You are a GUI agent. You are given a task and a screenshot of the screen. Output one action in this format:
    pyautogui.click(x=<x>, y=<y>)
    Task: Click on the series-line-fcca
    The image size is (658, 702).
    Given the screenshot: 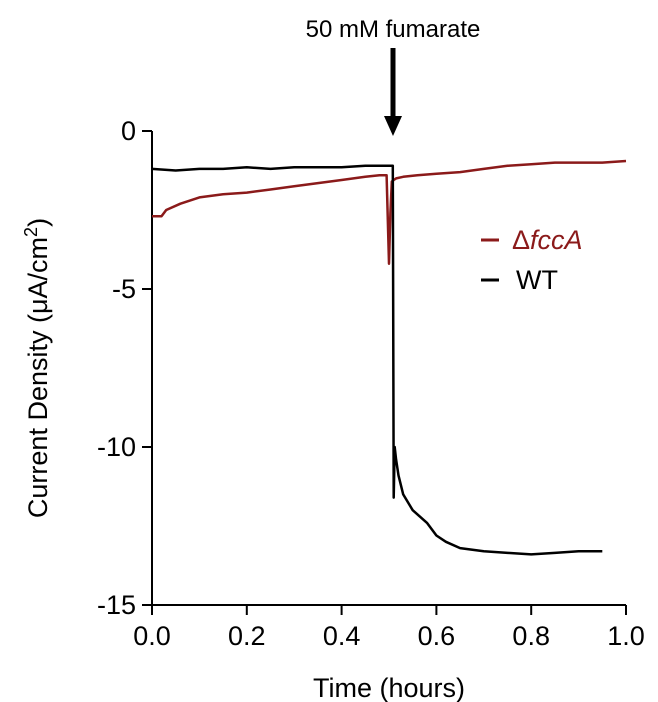 What is the action you would take?
    pyautogui.click(x=389, y=212)
    